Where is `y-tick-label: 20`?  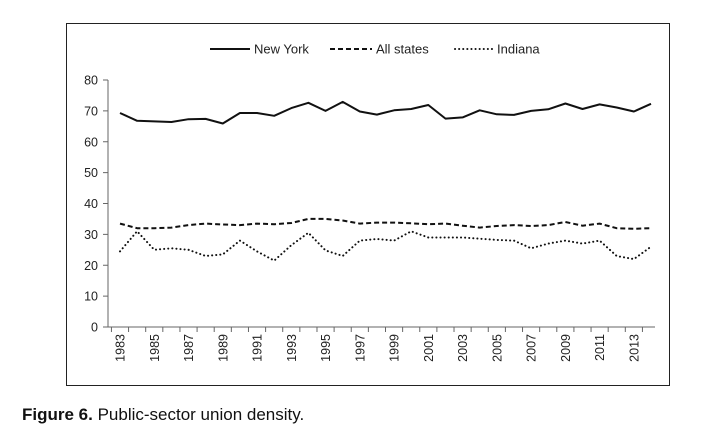
y-tick-label: 20 is located at coordinates (91, 266).